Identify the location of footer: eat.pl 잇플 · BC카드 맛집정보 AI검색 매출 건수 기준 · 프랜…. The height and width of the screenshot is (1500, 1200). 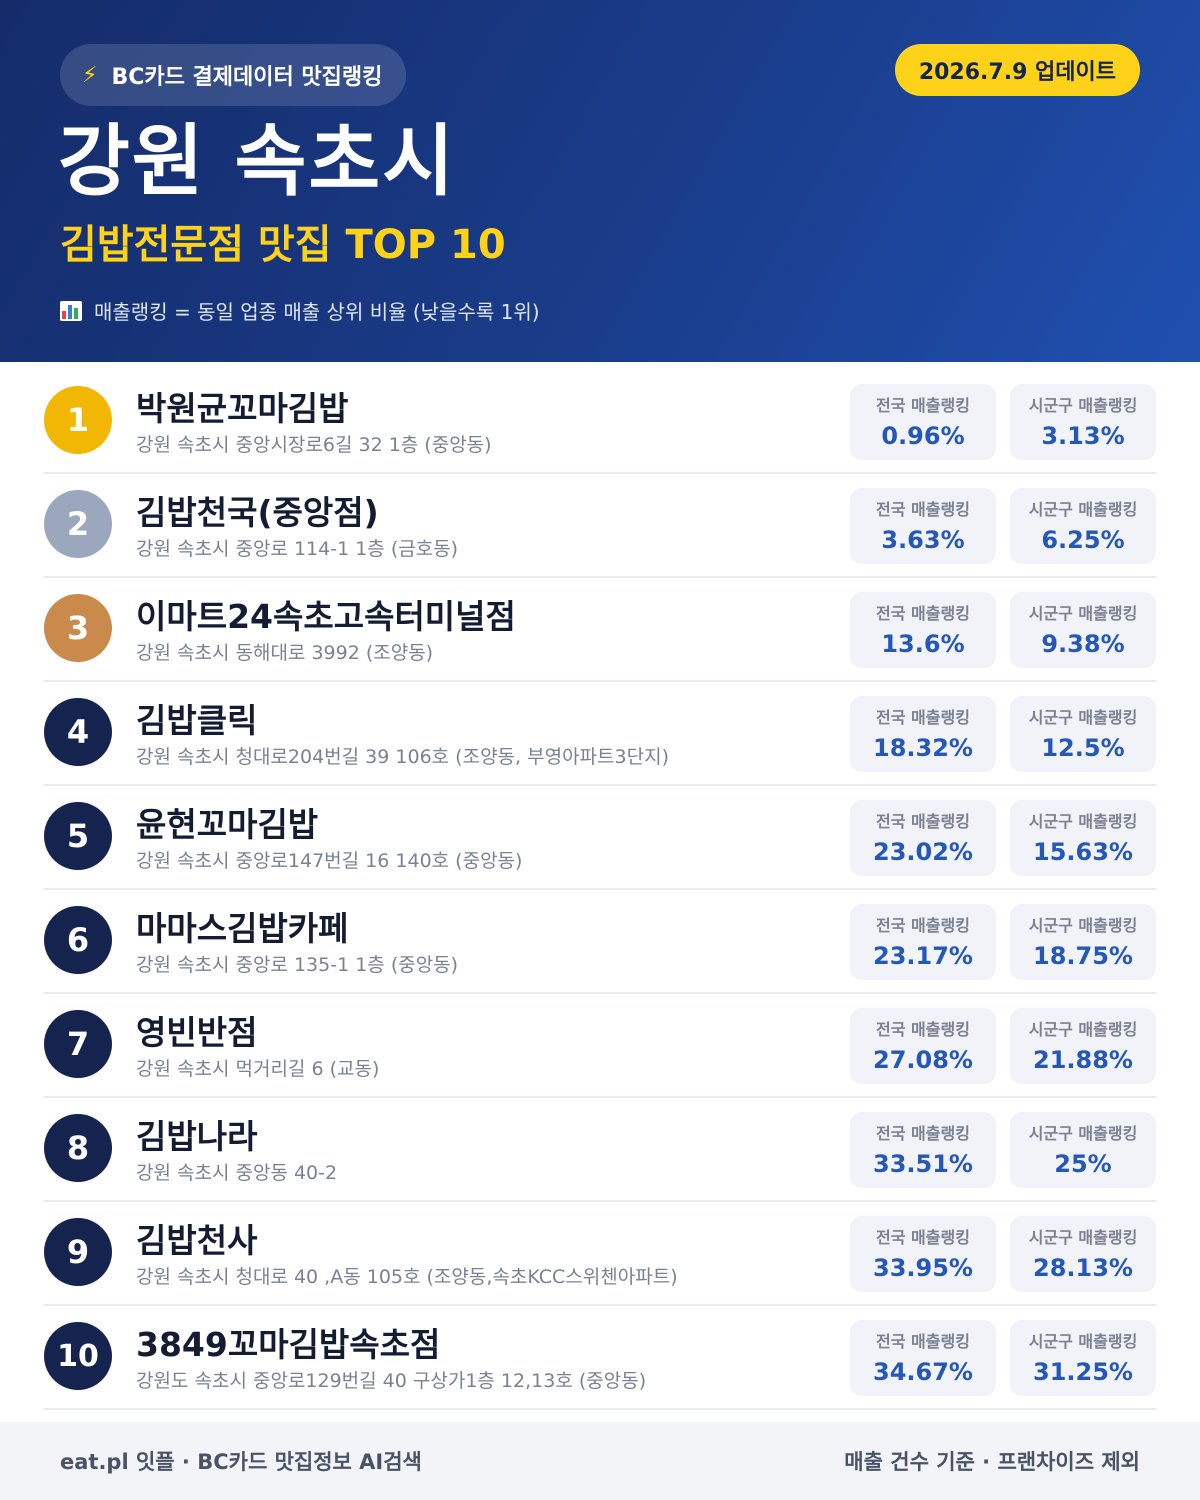
(600, 1461).